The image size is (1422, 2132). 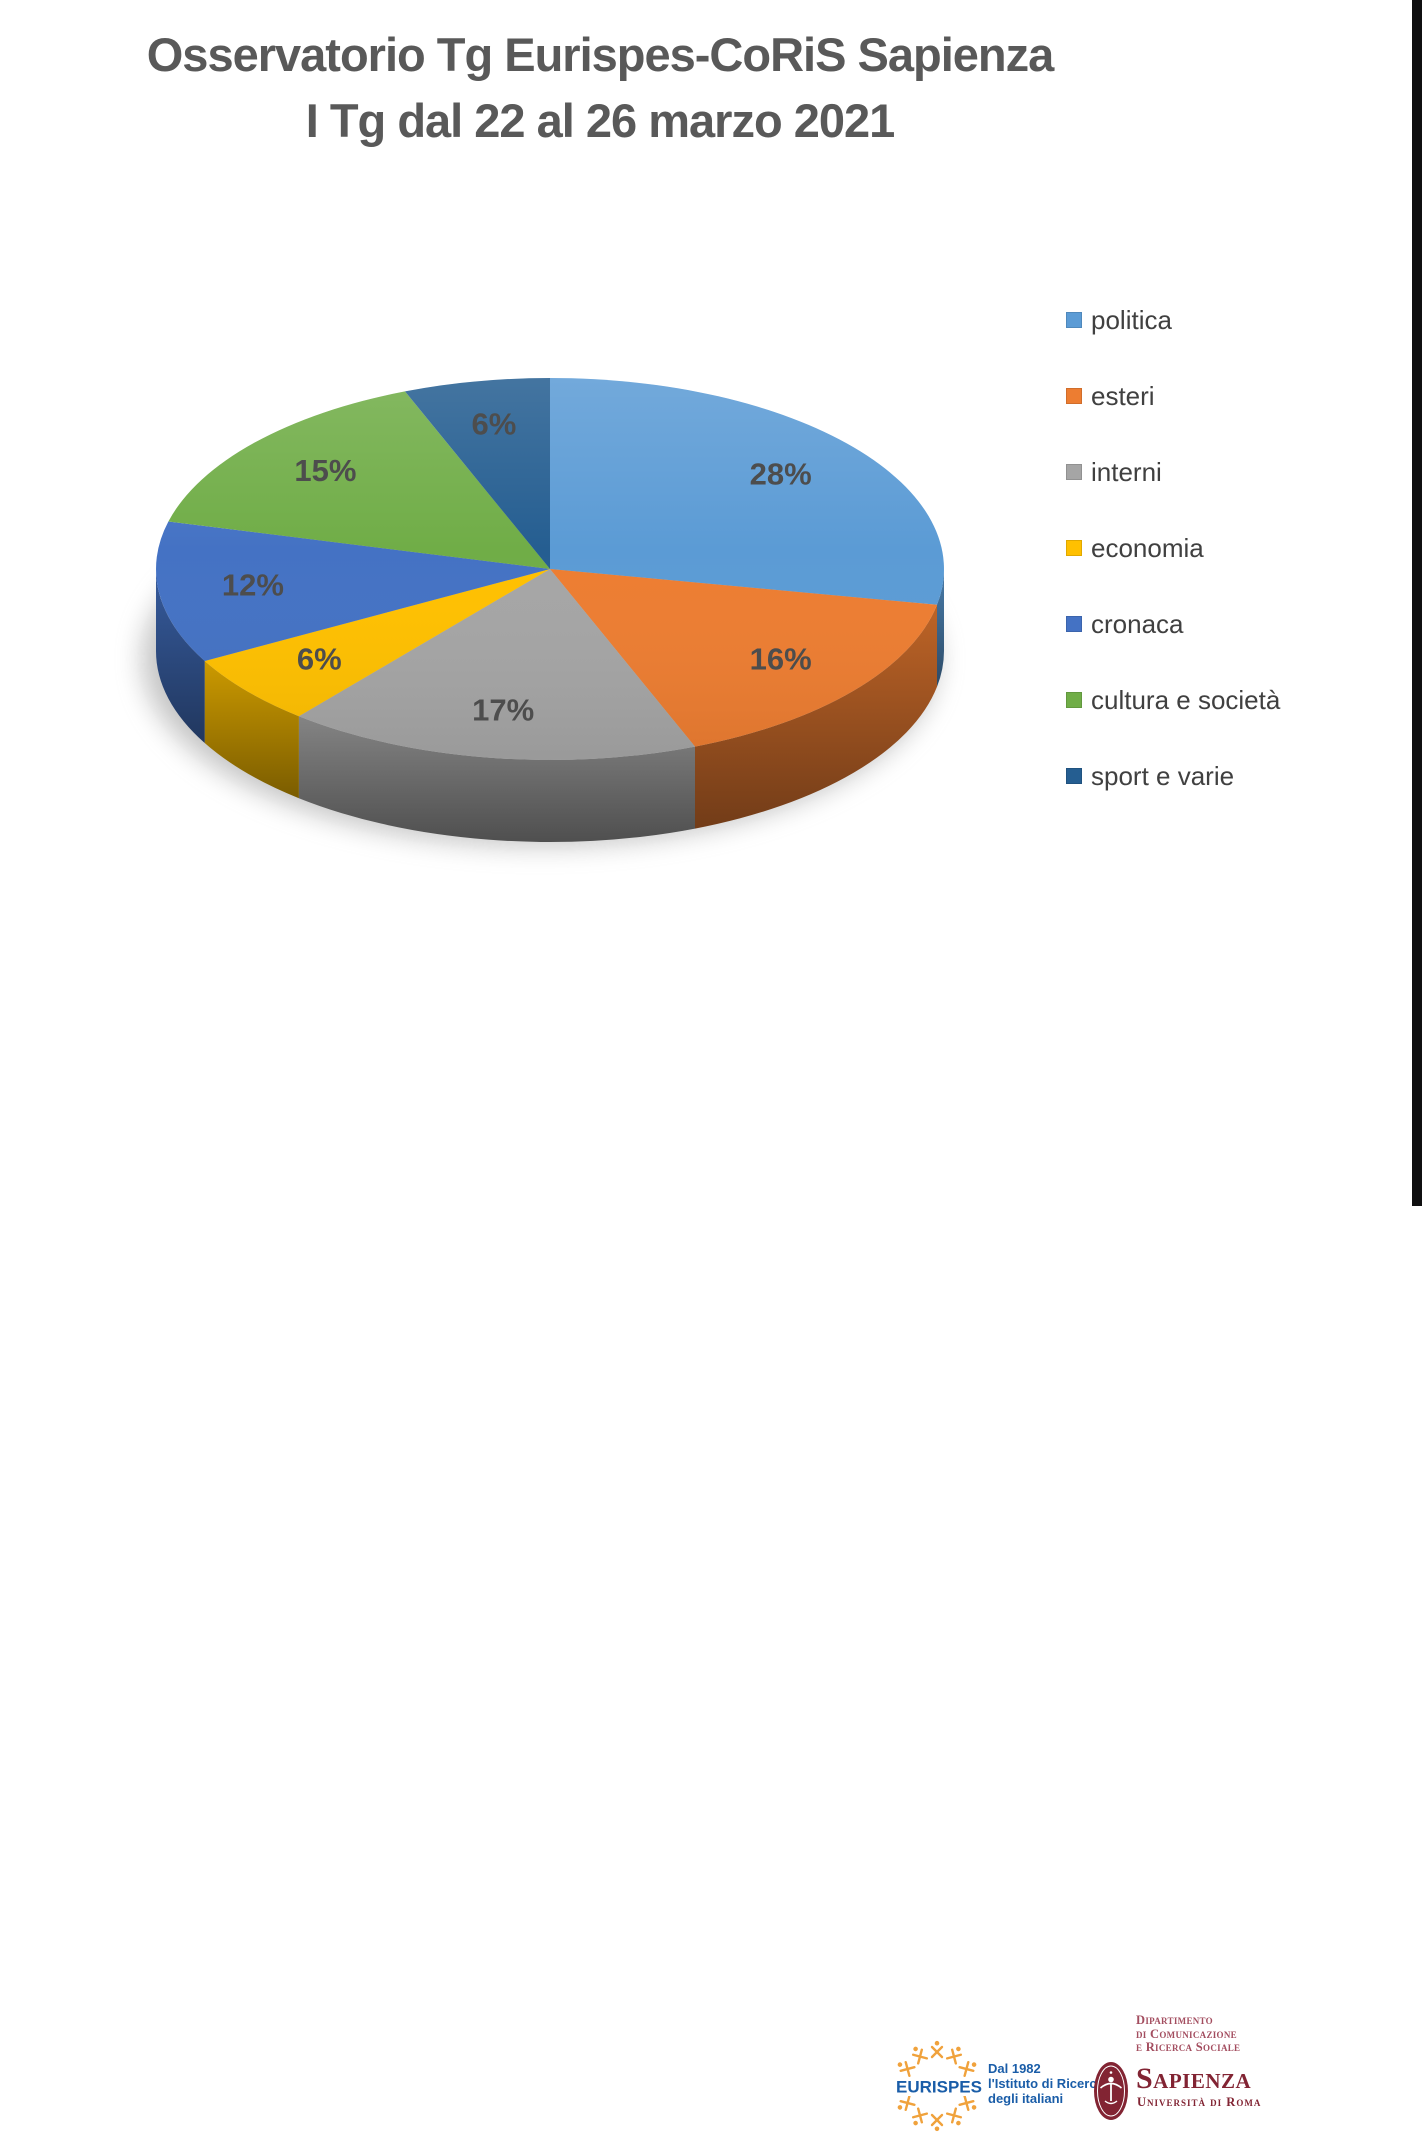 I want to click on page-title-line2: I Tg dal 22 al 26 marzo 2021, so click(x=600, y=120).